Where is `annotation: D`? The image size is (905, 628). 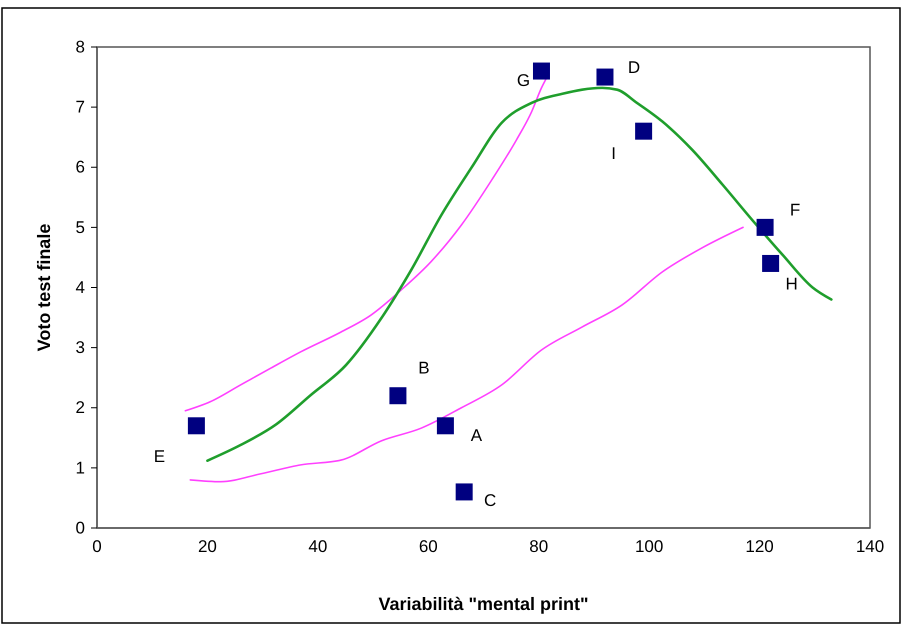 annotation: D is located at coordinates (634, 68).